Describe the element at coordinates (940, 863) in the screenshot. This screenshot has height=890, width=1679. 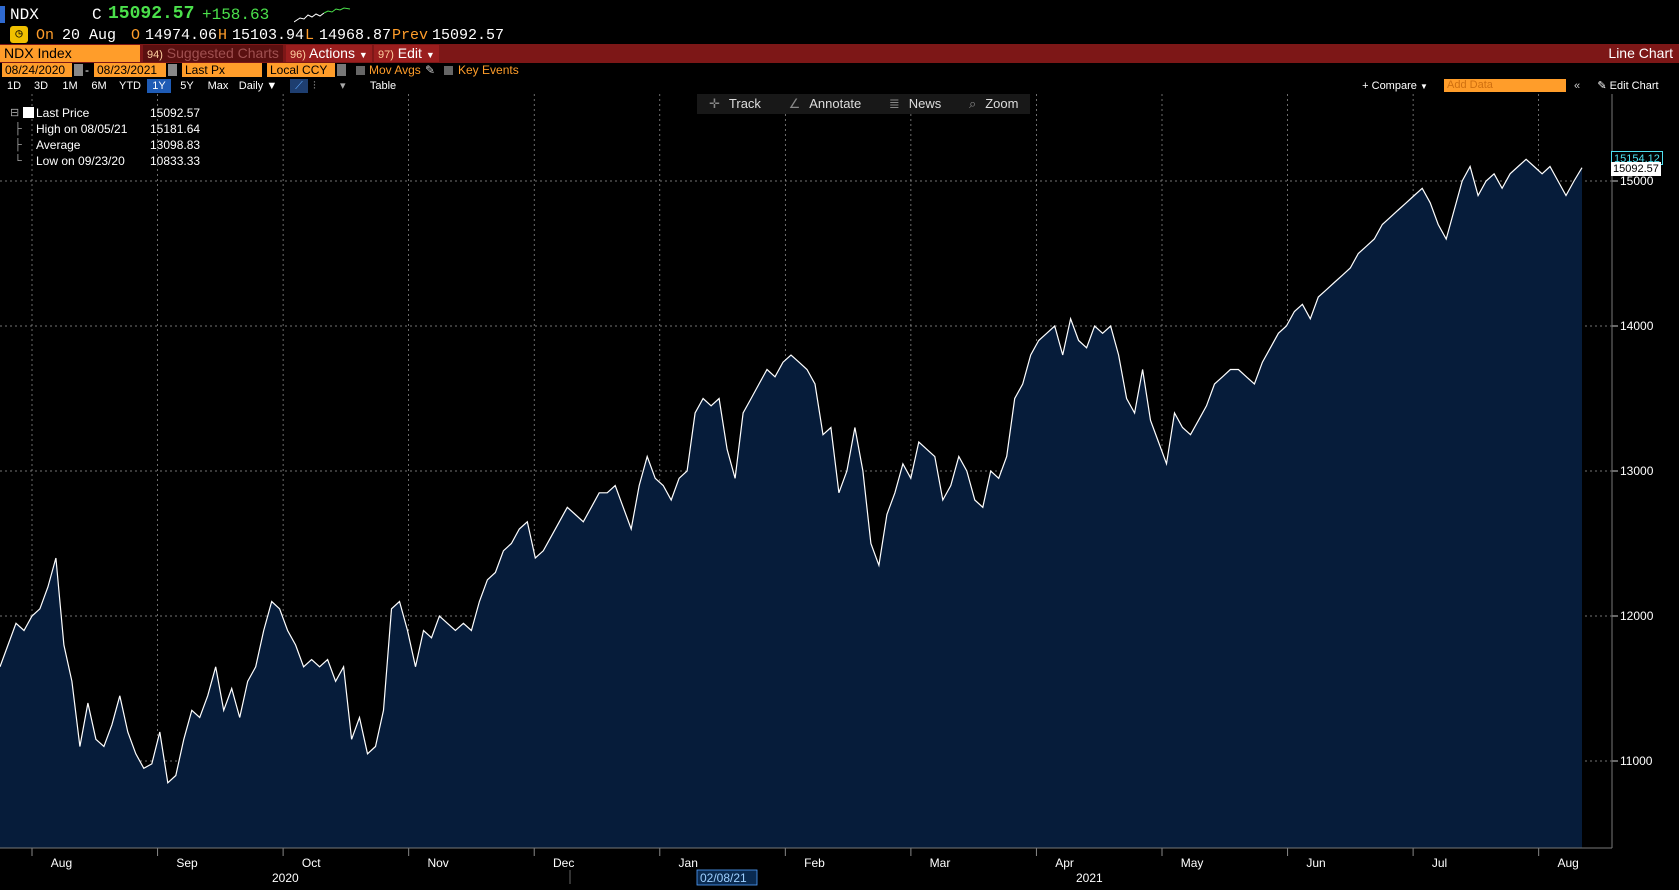
I see `month-label: Mar` at that location.